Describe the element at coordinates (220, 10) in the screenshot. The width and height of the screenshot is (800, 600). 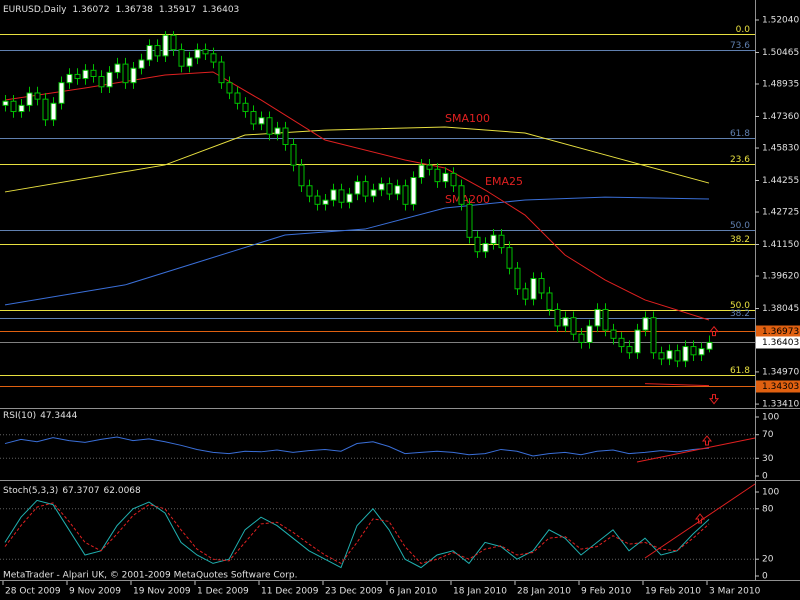
I see `ohlc-value: 1.36403` at that location.